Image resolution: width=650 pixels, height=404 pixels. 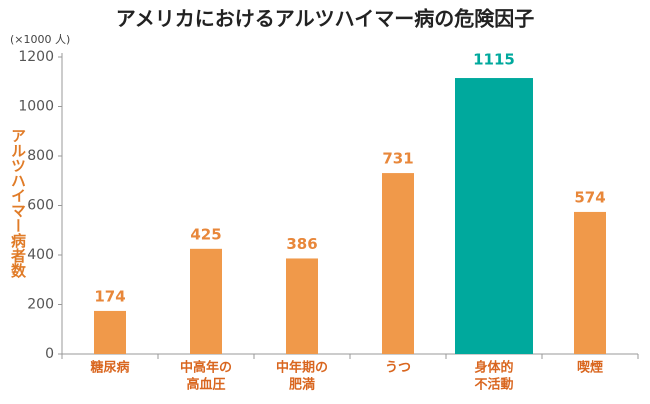 I want to click on x-tick-label: 肥満, so click(x=302, y=385).